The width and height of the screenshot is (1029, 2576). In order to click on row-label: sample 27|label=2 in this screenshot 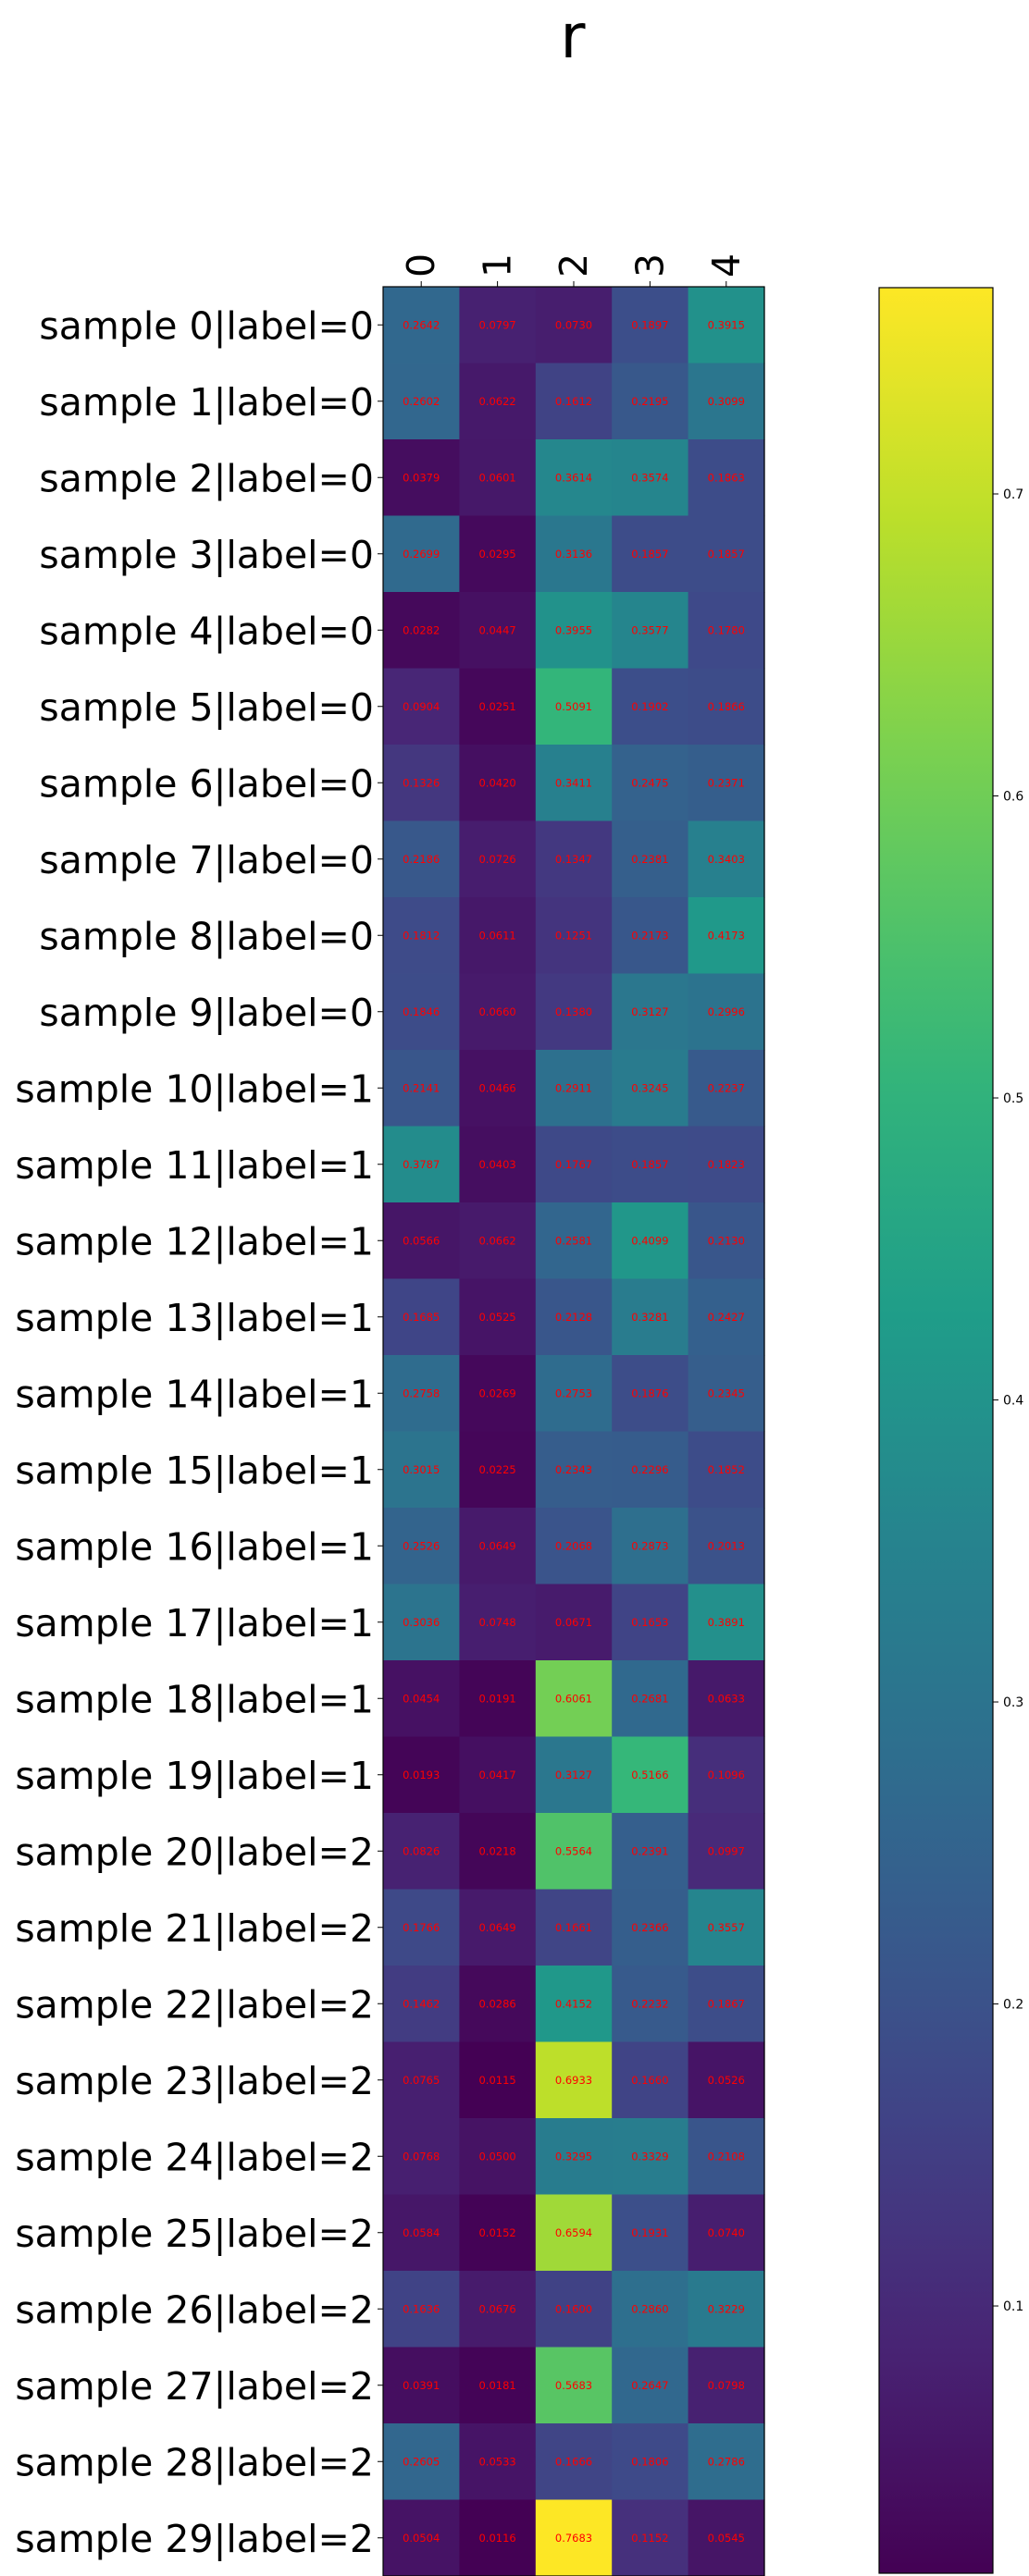, I will do `click(194, 2386)`.